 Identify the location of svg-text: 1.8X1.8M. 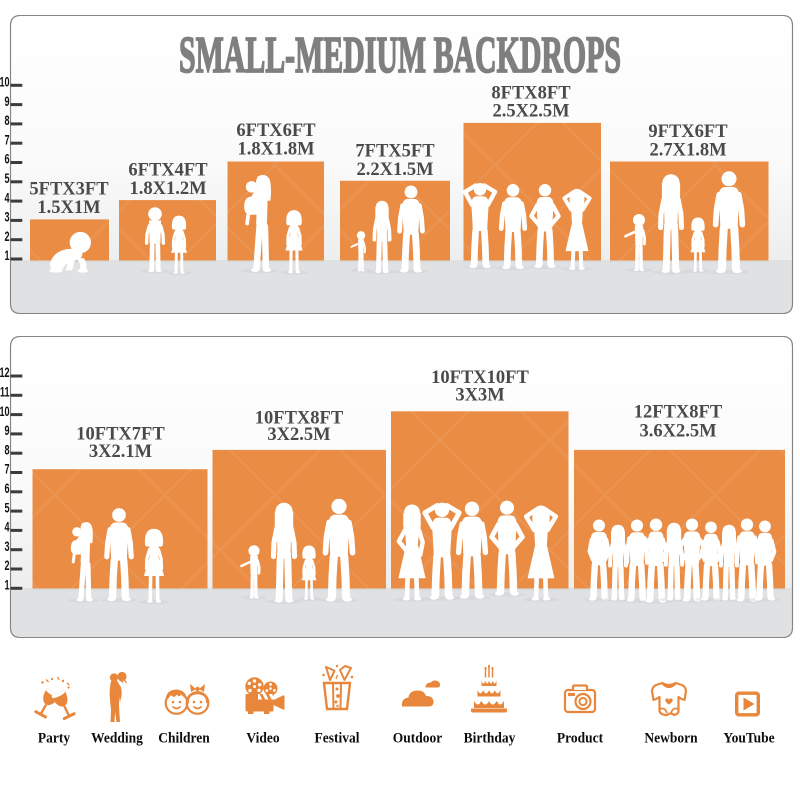
(275, 150).